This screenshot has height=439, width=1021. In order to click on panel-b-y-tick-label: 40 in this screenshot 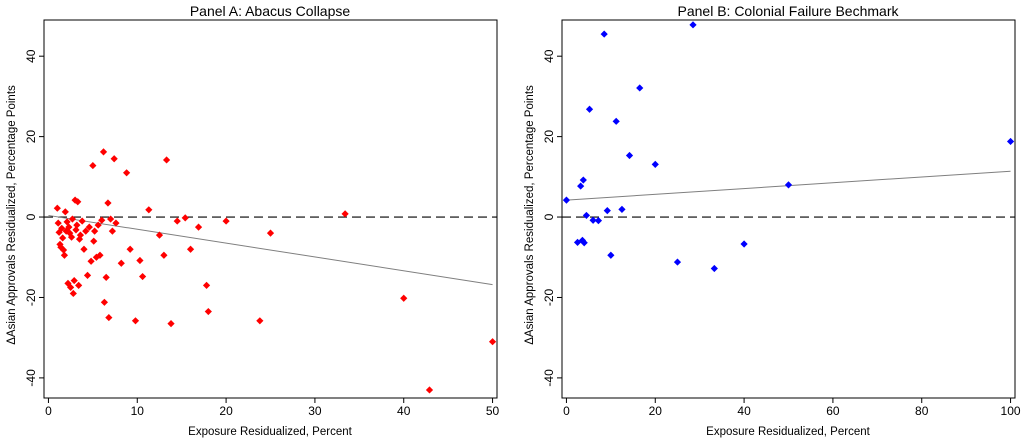, I will do `click(549, 56)`.